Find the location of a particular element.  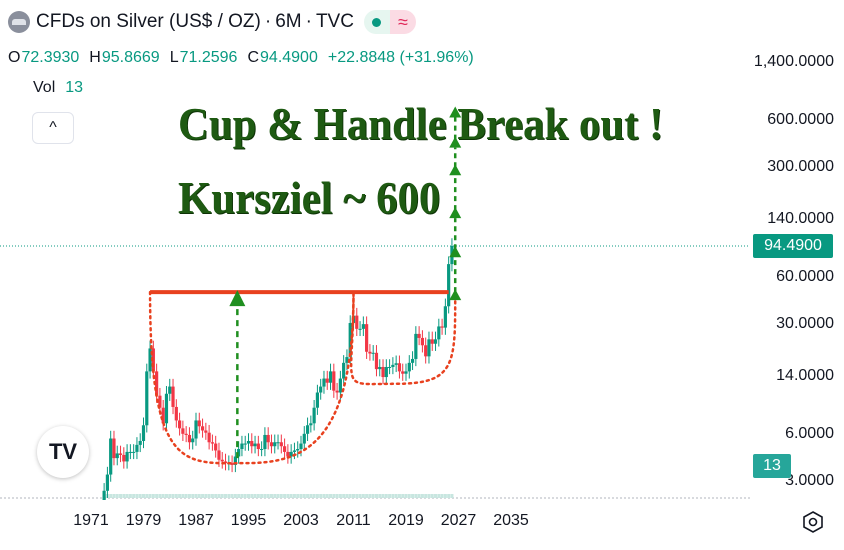

time-tick-label: 1979 is located at coordinates (143, 520).